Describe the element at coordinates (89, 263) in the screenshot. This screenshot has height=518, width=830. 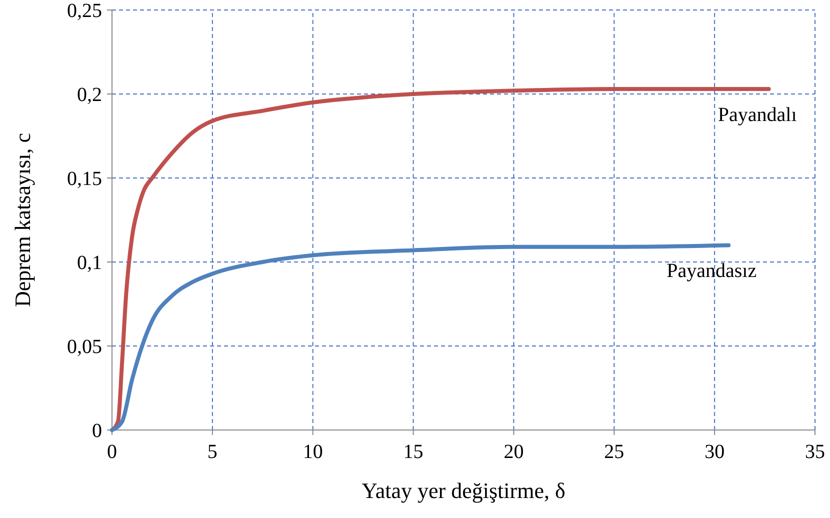
I see `y-tick-label: 0,1` at that location.